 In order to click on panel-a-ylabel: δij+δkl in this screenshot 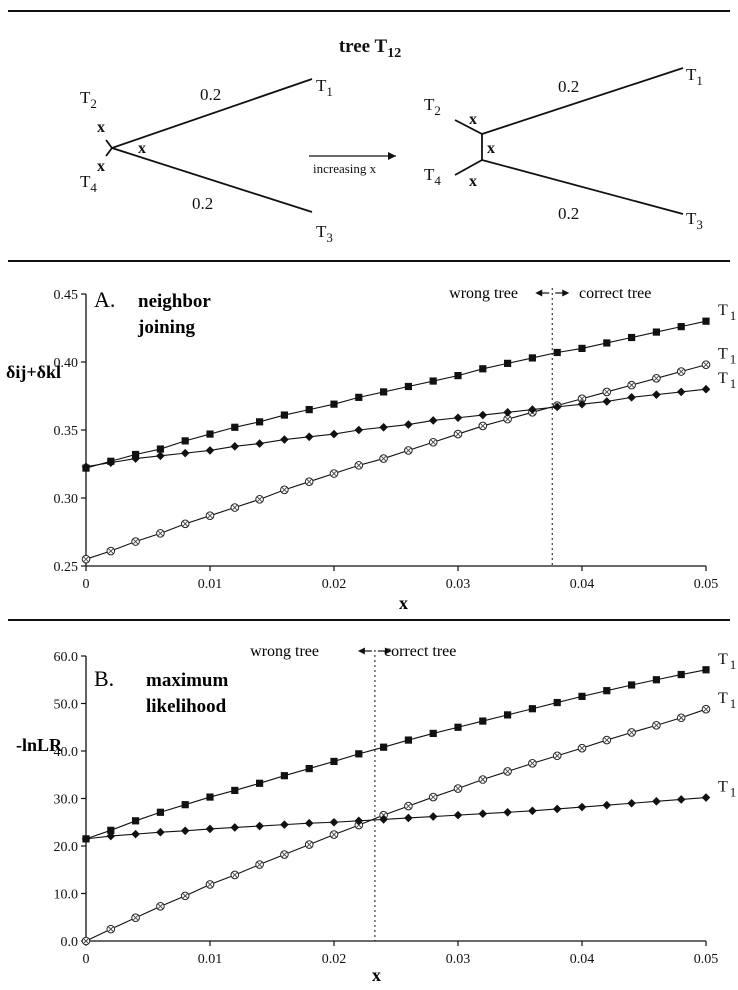, I will do `click(33, 372)`.